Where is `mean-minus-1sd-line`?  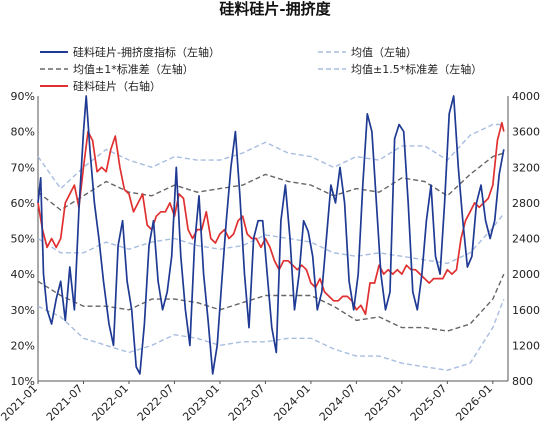 mean-minus-1sd-line is located at coordinates (271, 302).